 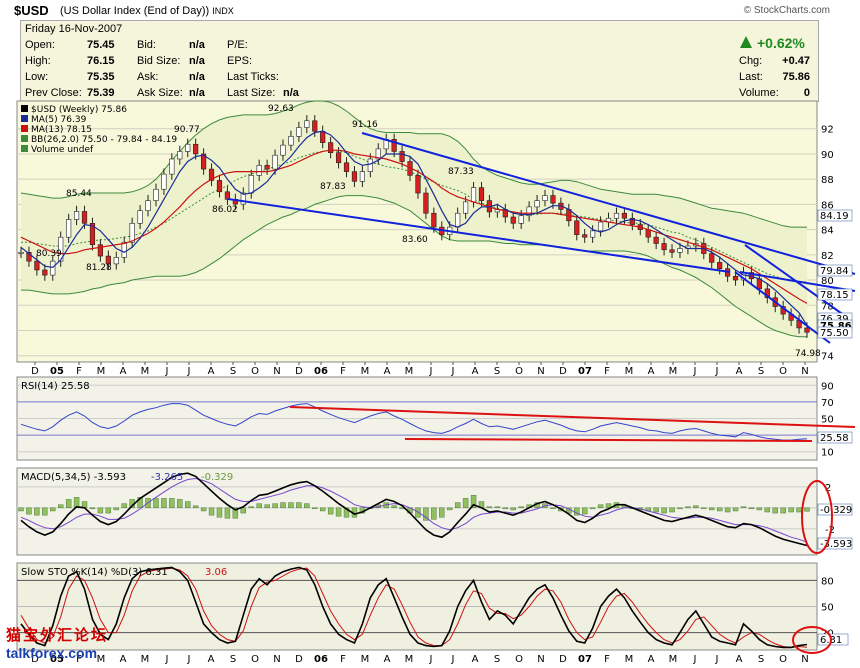 What do you see at coordinates (572, 417) in the screenshot?
I see `rsi-trend-line` at bounding box center [572, 417].